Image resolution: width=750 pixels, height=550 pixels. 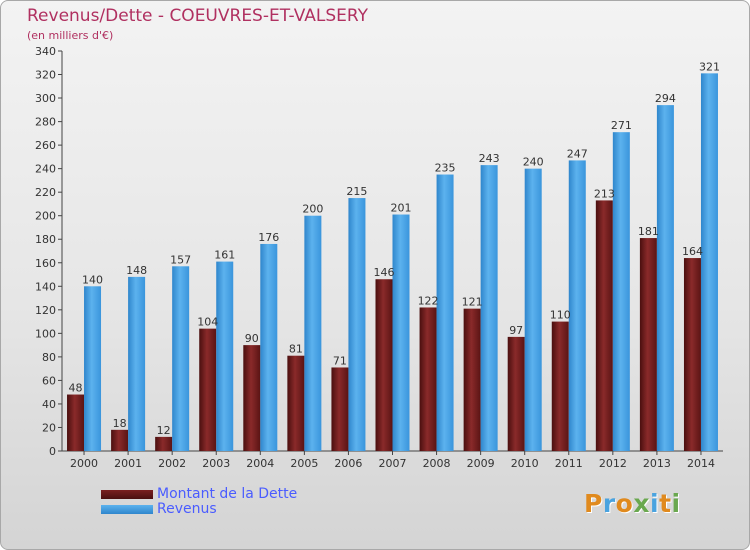 I want to click on data-label-dette: 104, so click(x=207, y=322).